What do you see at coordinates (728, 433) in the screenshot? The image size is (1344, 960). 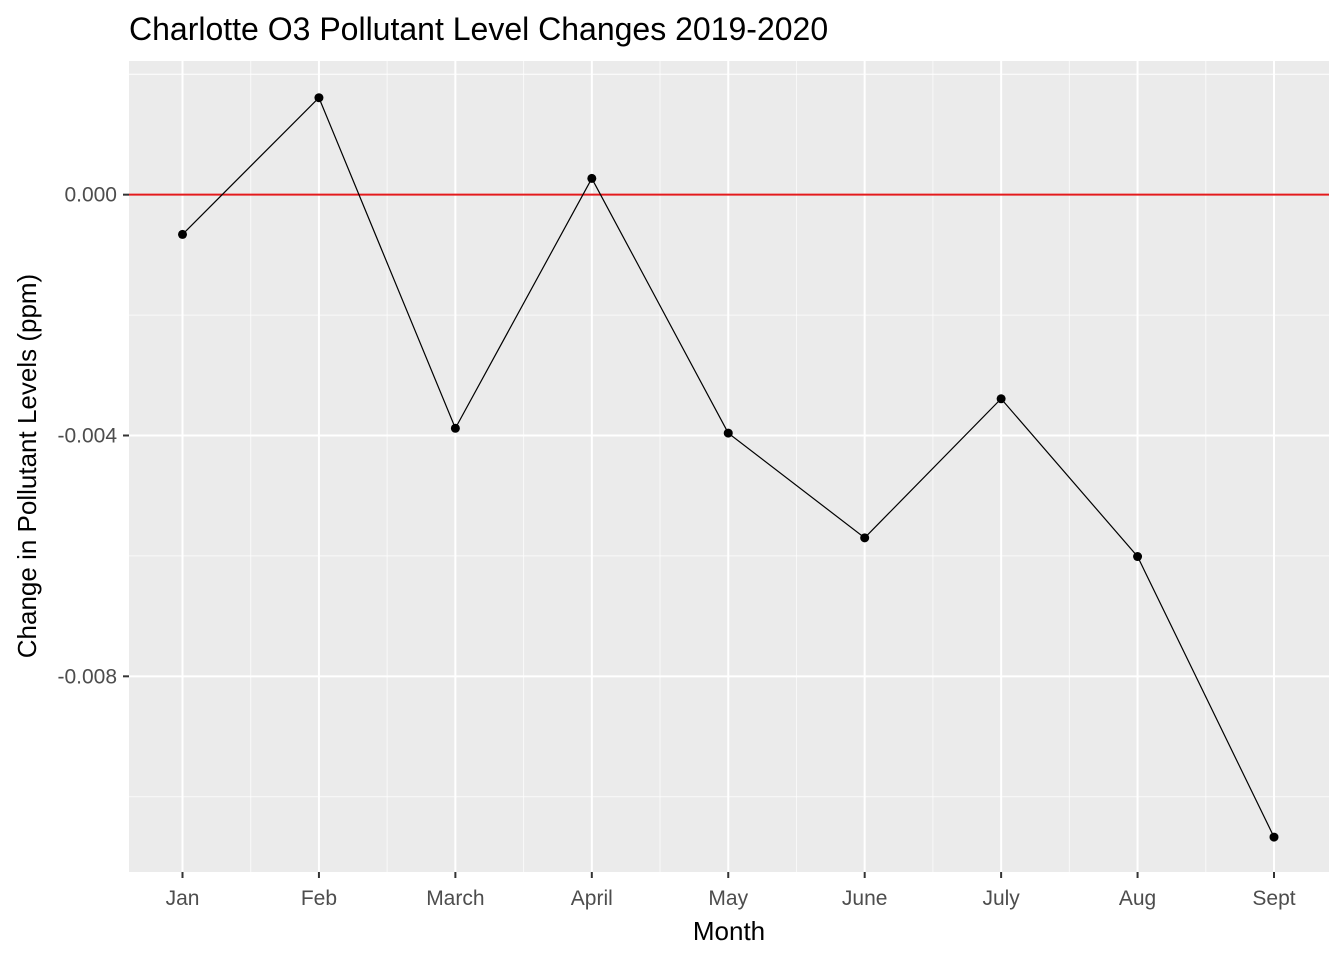 I see `data-point-may` at bounding box center [728, 433].